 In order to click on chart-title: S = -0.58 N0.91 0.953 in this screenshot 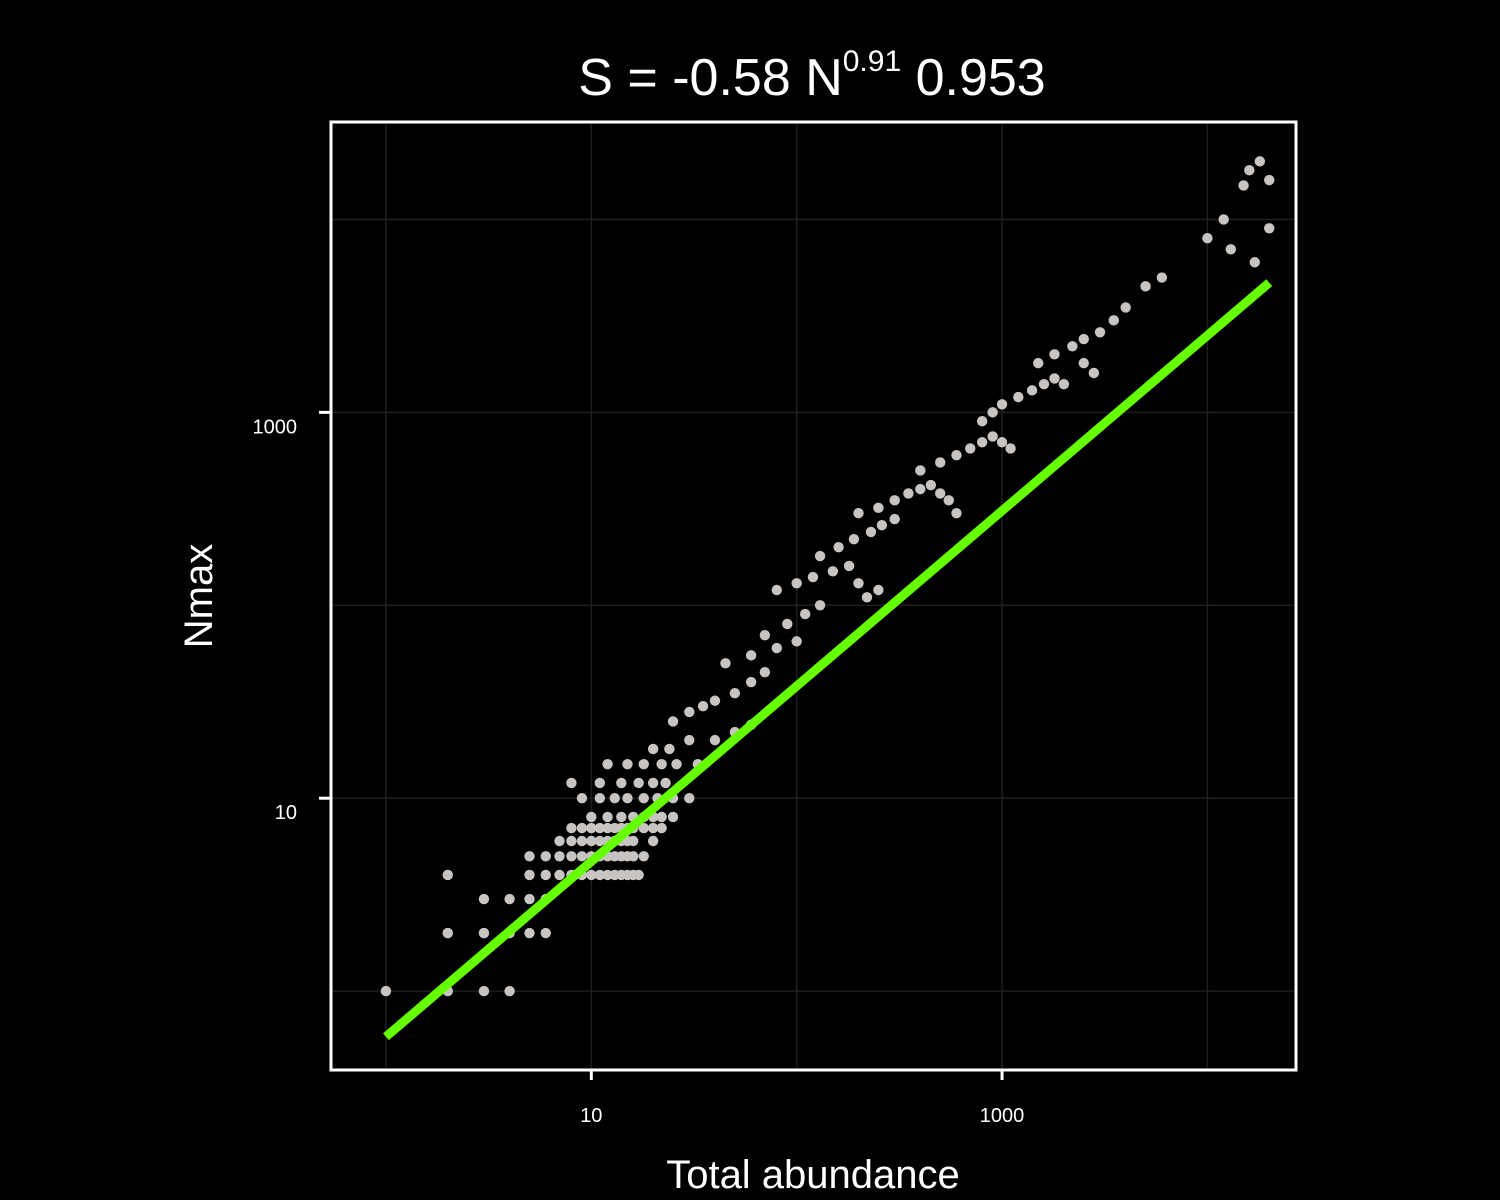, I will do `click(811, 76)`.